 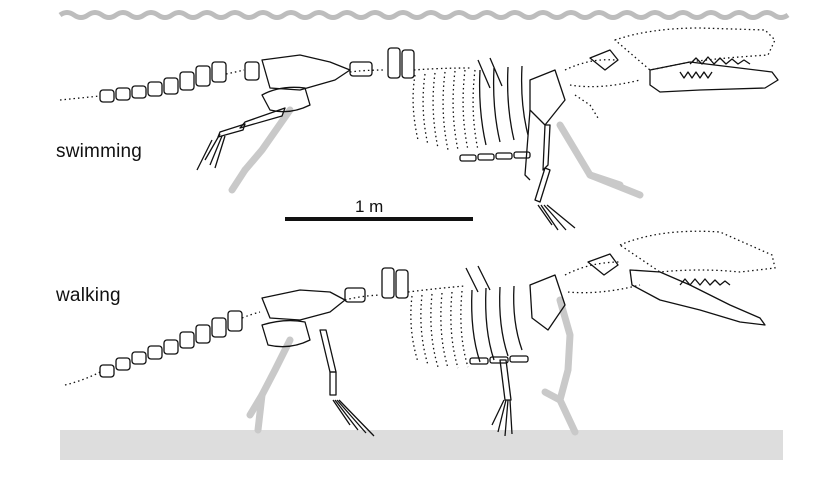 What do you see at coordinates (303, 318) in the screenshot?
I see `walking-pelvis` at bounding box center [303, 318].